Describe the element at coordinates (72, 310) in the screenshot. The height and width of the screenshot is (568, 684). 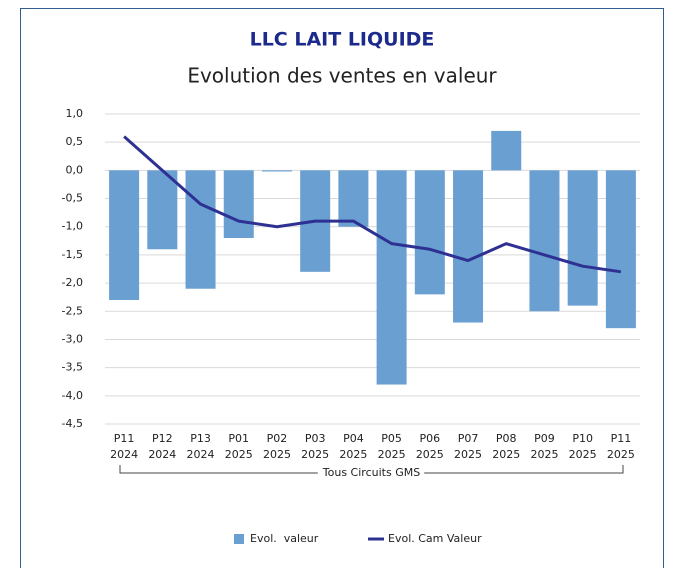
I see `y-tick-label: -2,5` at that location.